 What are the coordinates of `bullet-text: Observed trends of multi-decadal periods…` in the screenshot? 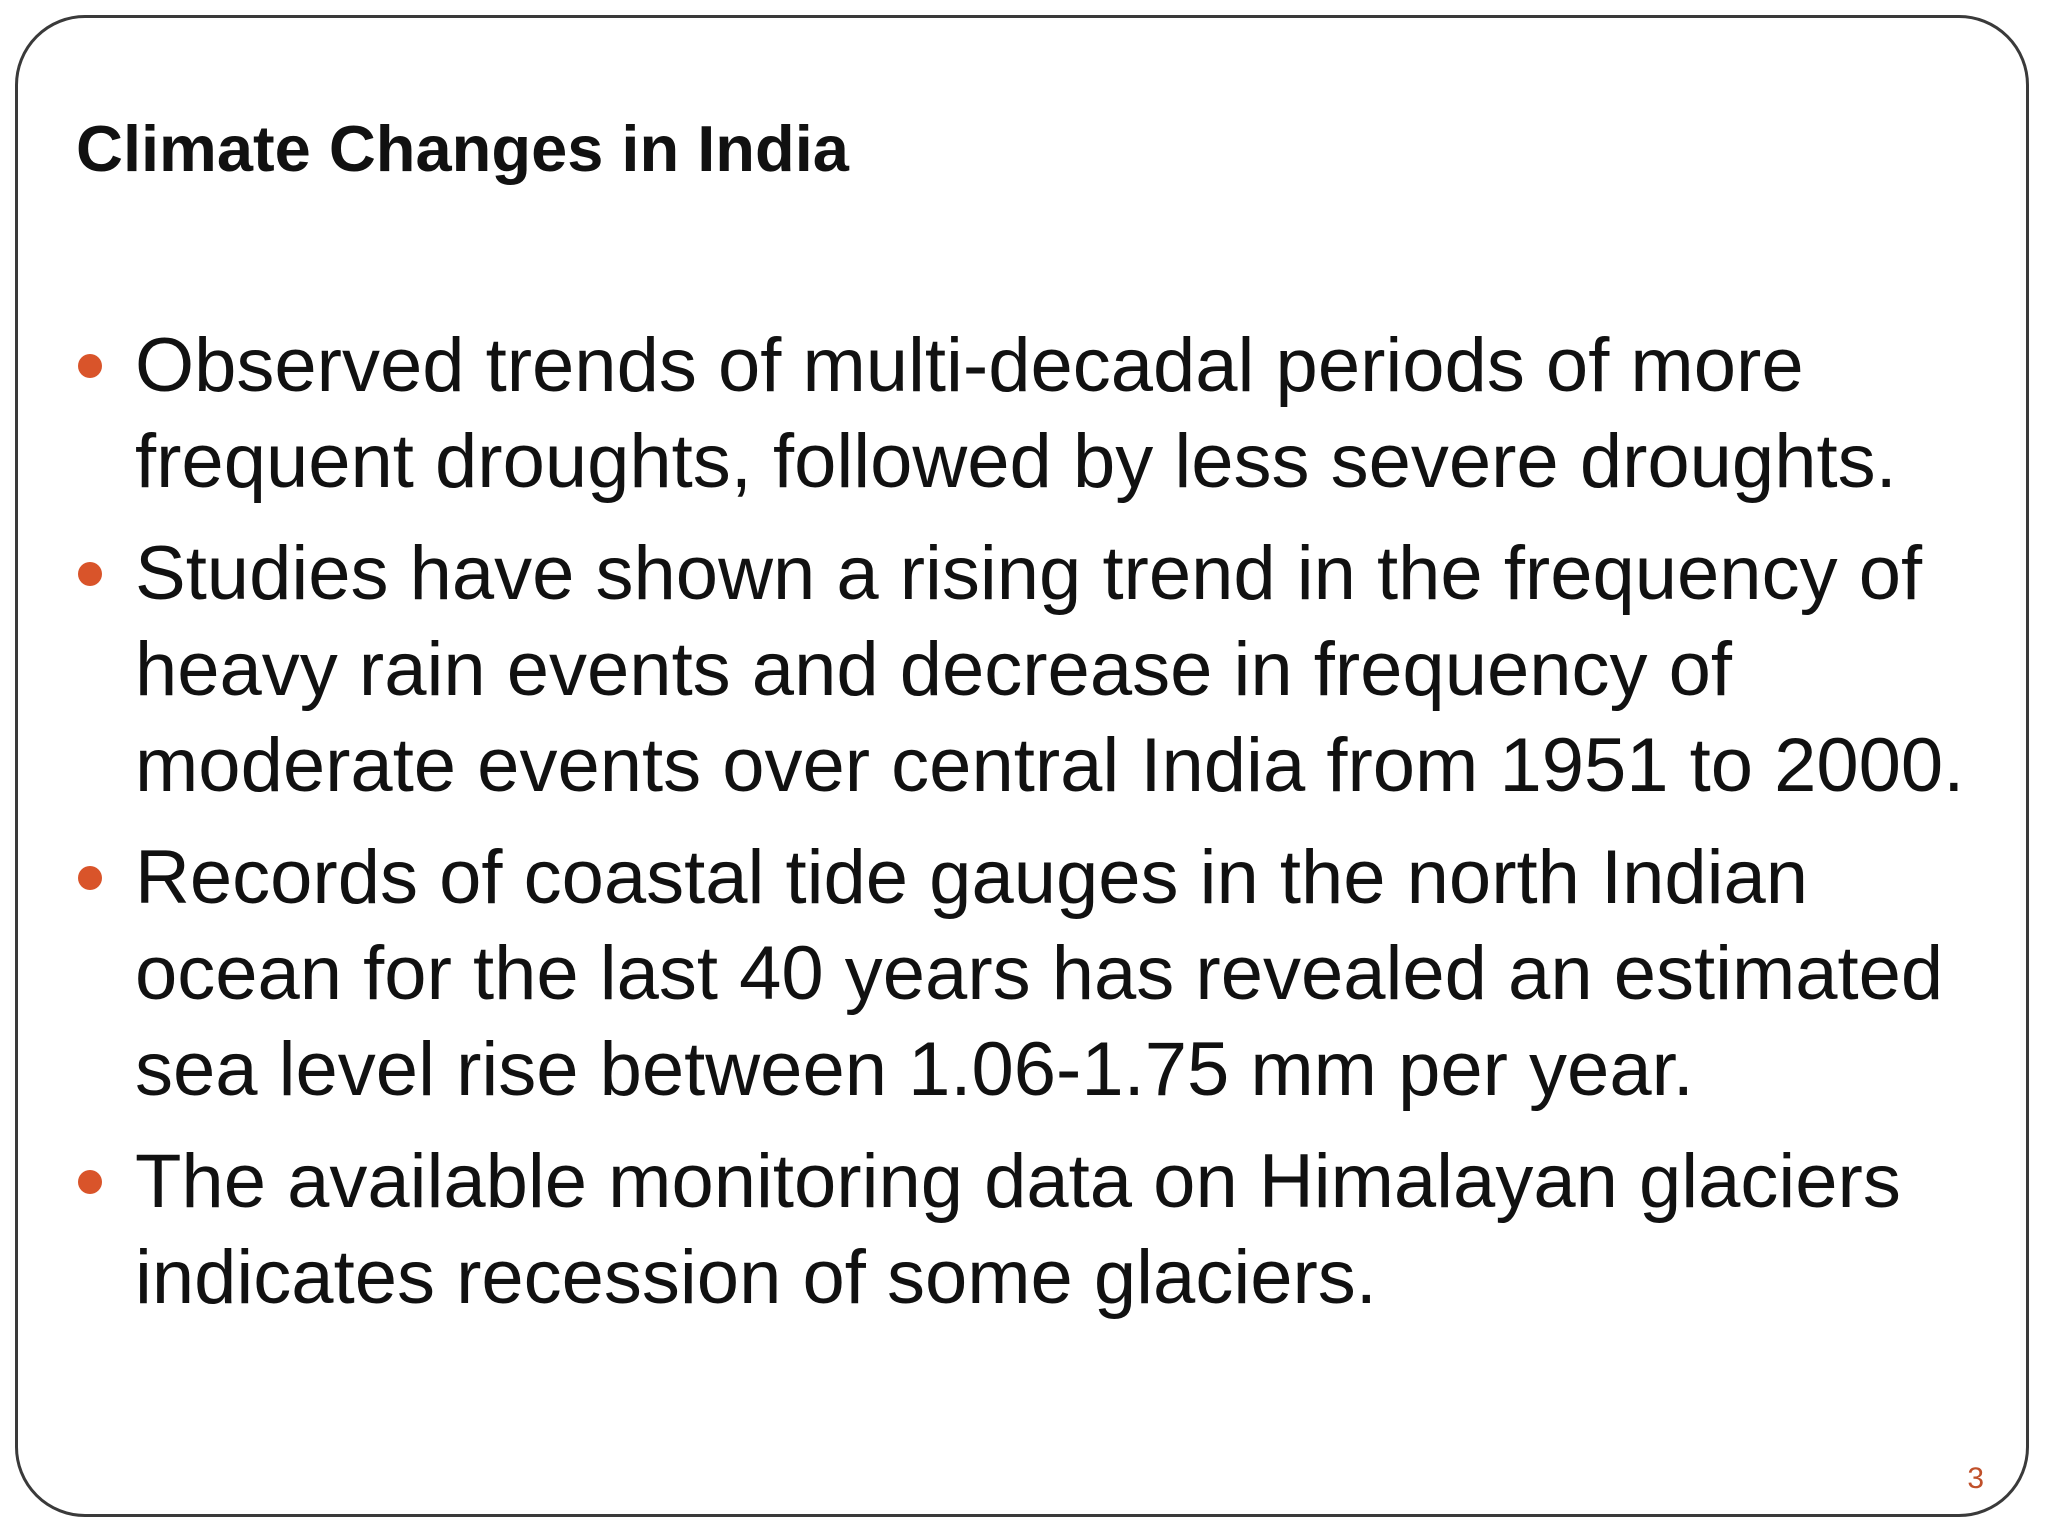 It's located at (1016, 413).